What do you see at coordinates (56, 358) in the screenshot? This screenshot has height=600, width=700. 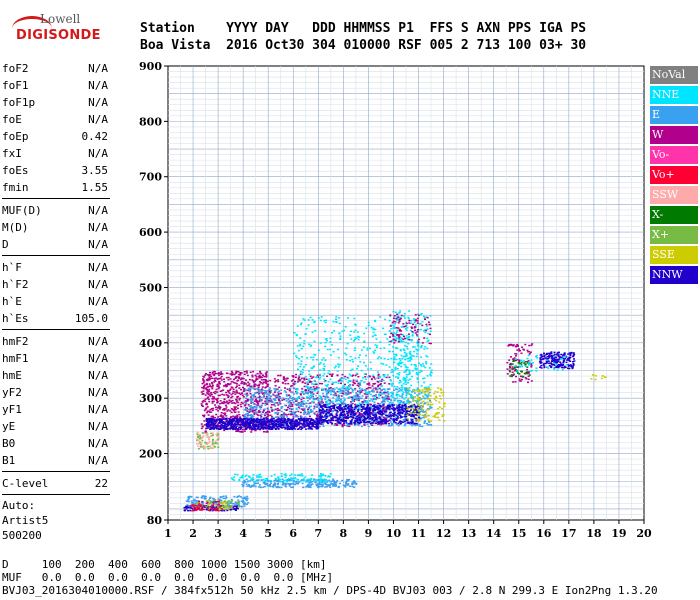 I see `param-row: hmF1 N/A` at bounding box center [56, 358].